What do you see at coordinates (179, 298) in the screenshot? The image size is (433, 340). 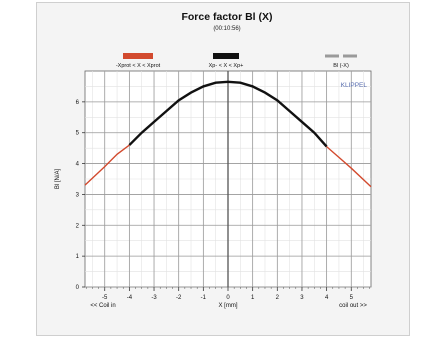 I see `x-tick-label: -2` at bounding box center [179, 298].